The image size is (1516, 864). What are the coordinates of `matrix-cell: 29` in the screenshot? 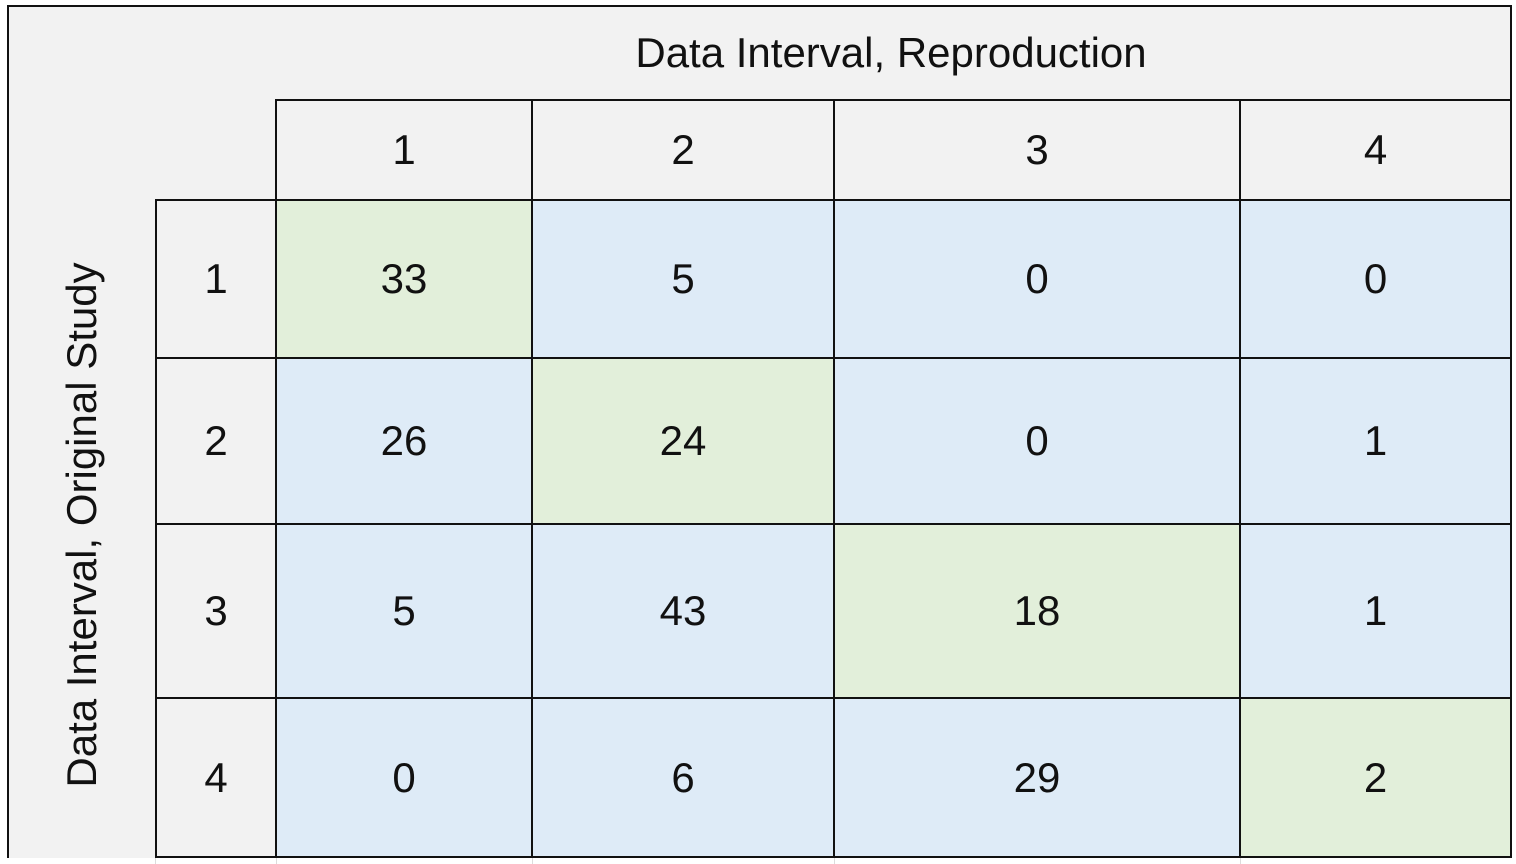 It's located at (1038, 778).